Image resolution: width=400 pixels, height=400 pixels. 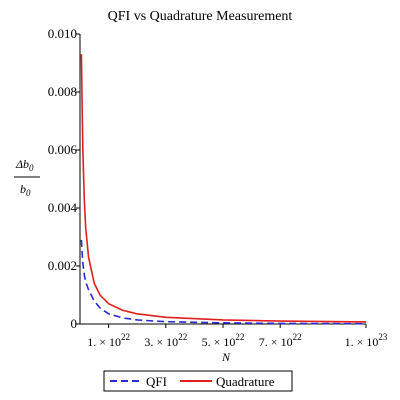 I want to click on y-tick-label: 0.008, so click(x=62, y=91).